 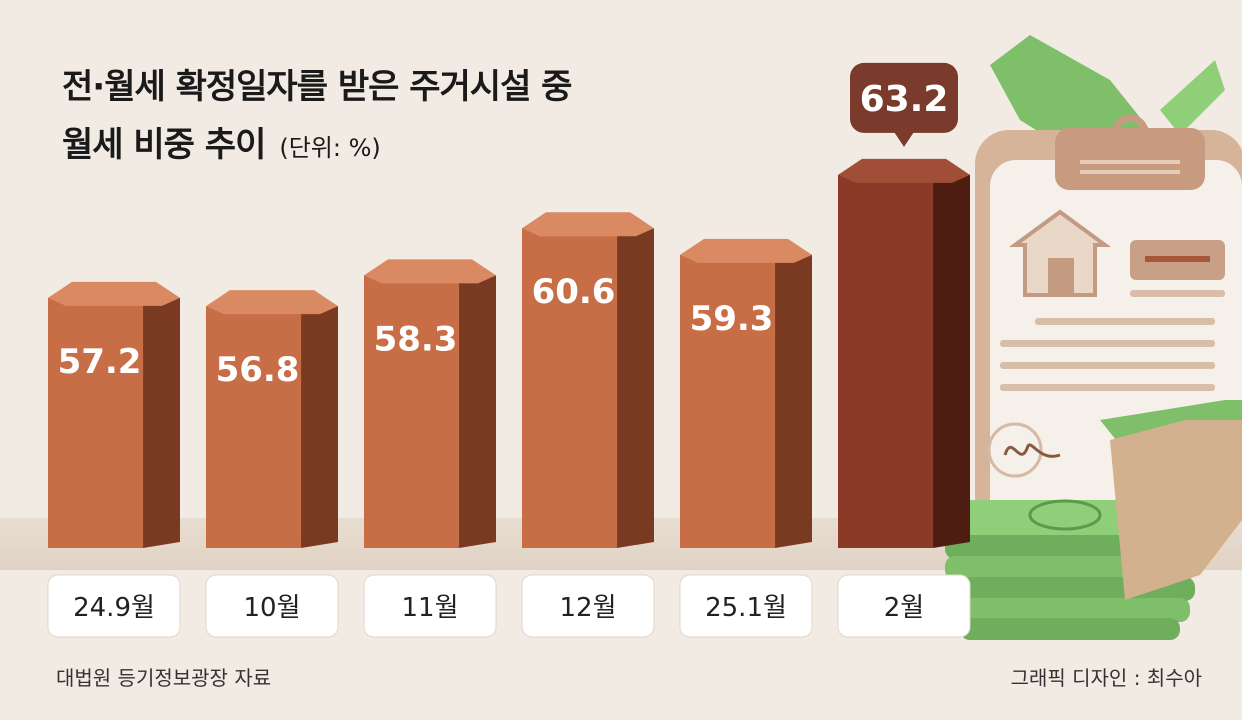 I want to click on title-line-2: 월세 비중 추이 (단위: %), so click(x=316, y=146).